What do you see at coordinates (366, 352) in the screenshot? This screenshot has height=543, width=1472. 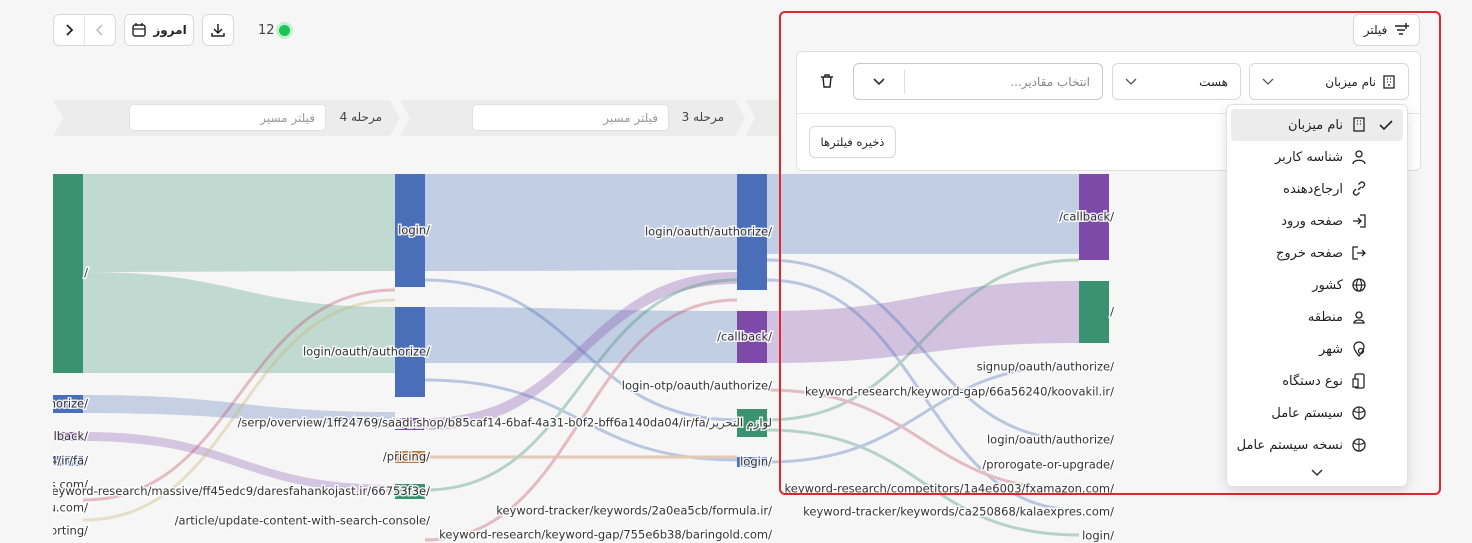 I see `node-label: login/oauth/authorize/` at bounding box center [366, 352].